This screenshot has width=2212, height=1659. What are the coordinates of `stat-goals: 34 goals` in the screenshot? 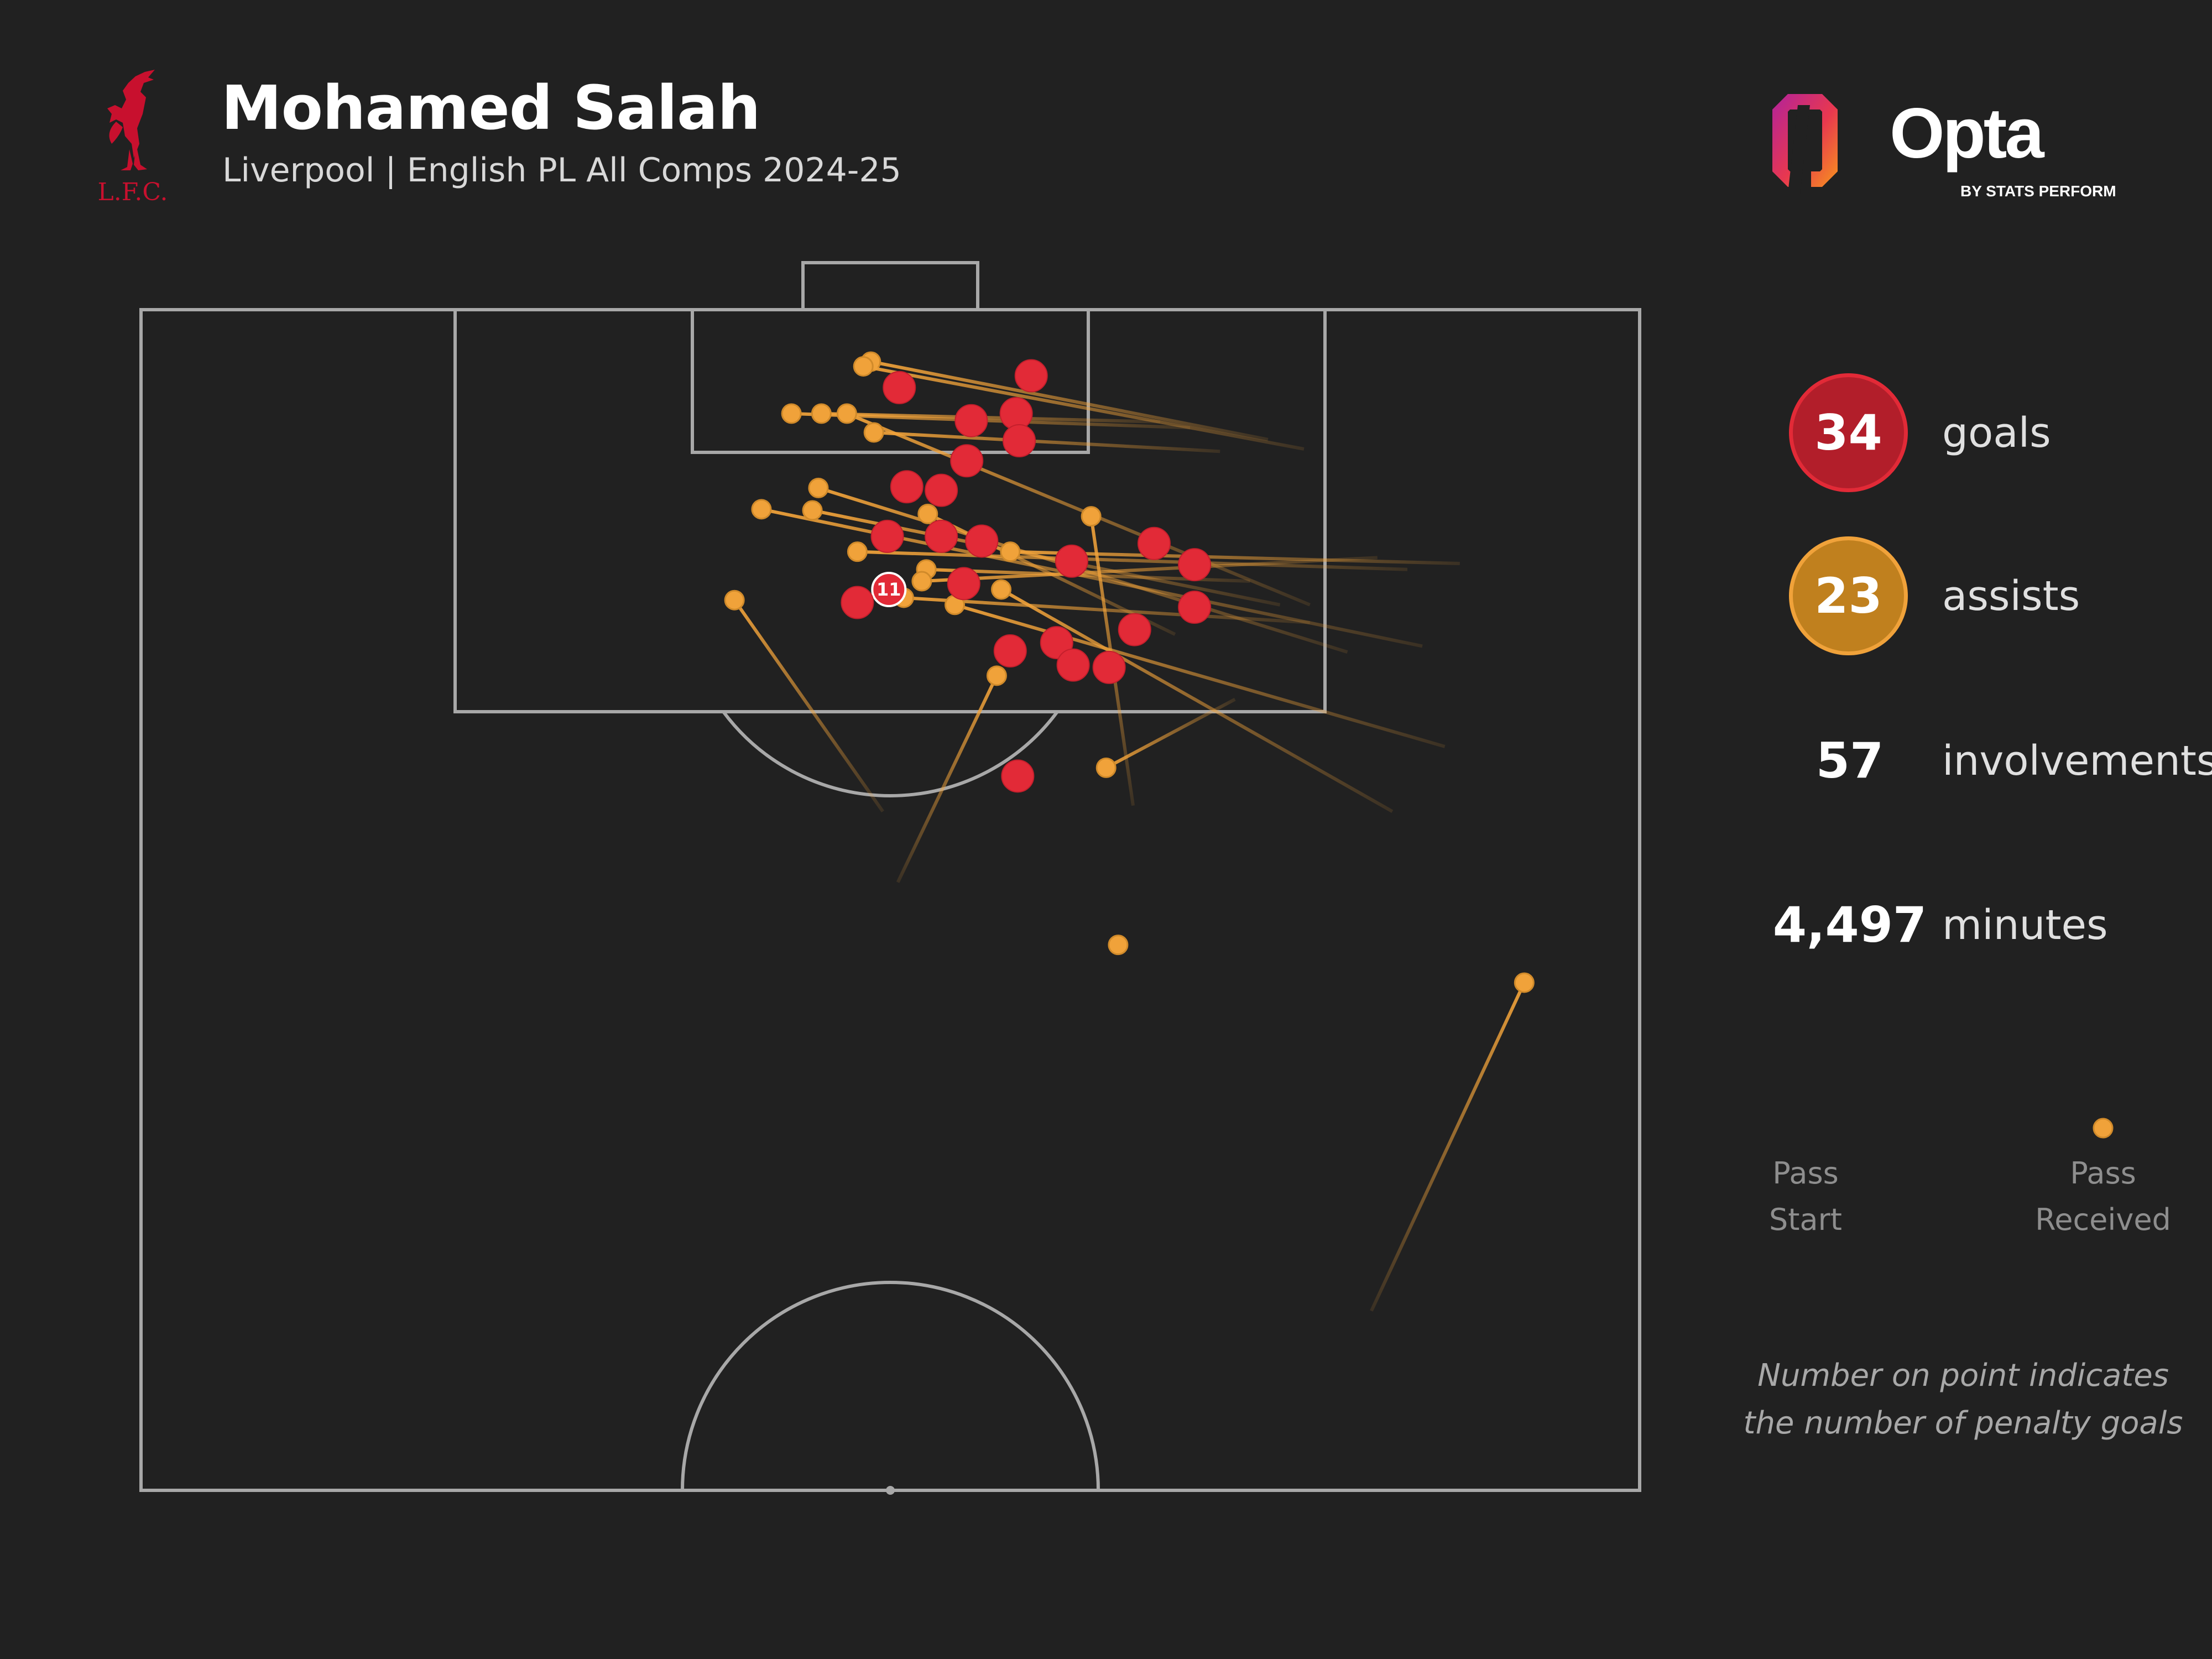 It's located at (1991, 440).